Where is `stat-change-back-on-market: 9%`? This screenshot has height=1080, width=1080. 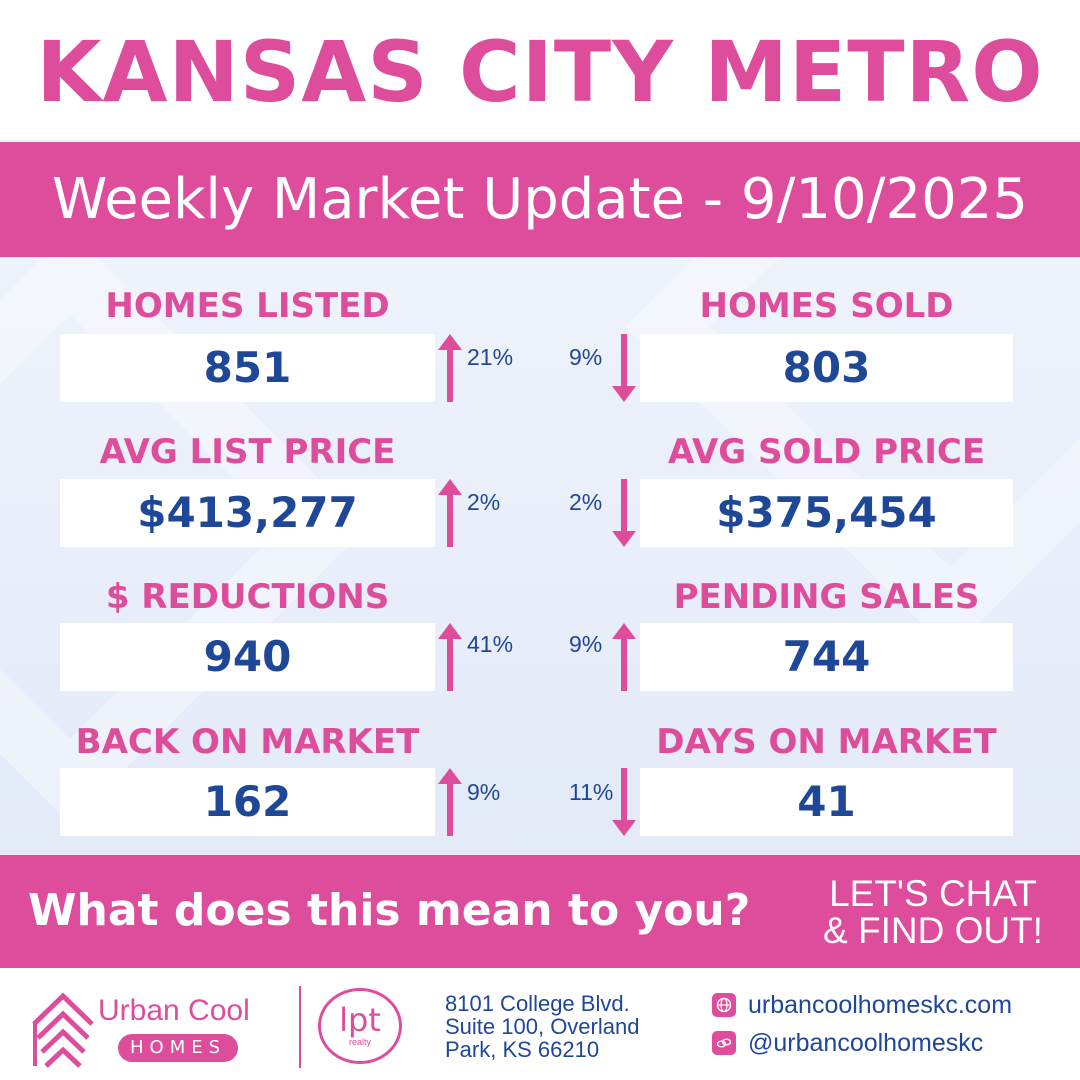
stat-change-back-on-market: 9% is located at coordinates (484, 792).